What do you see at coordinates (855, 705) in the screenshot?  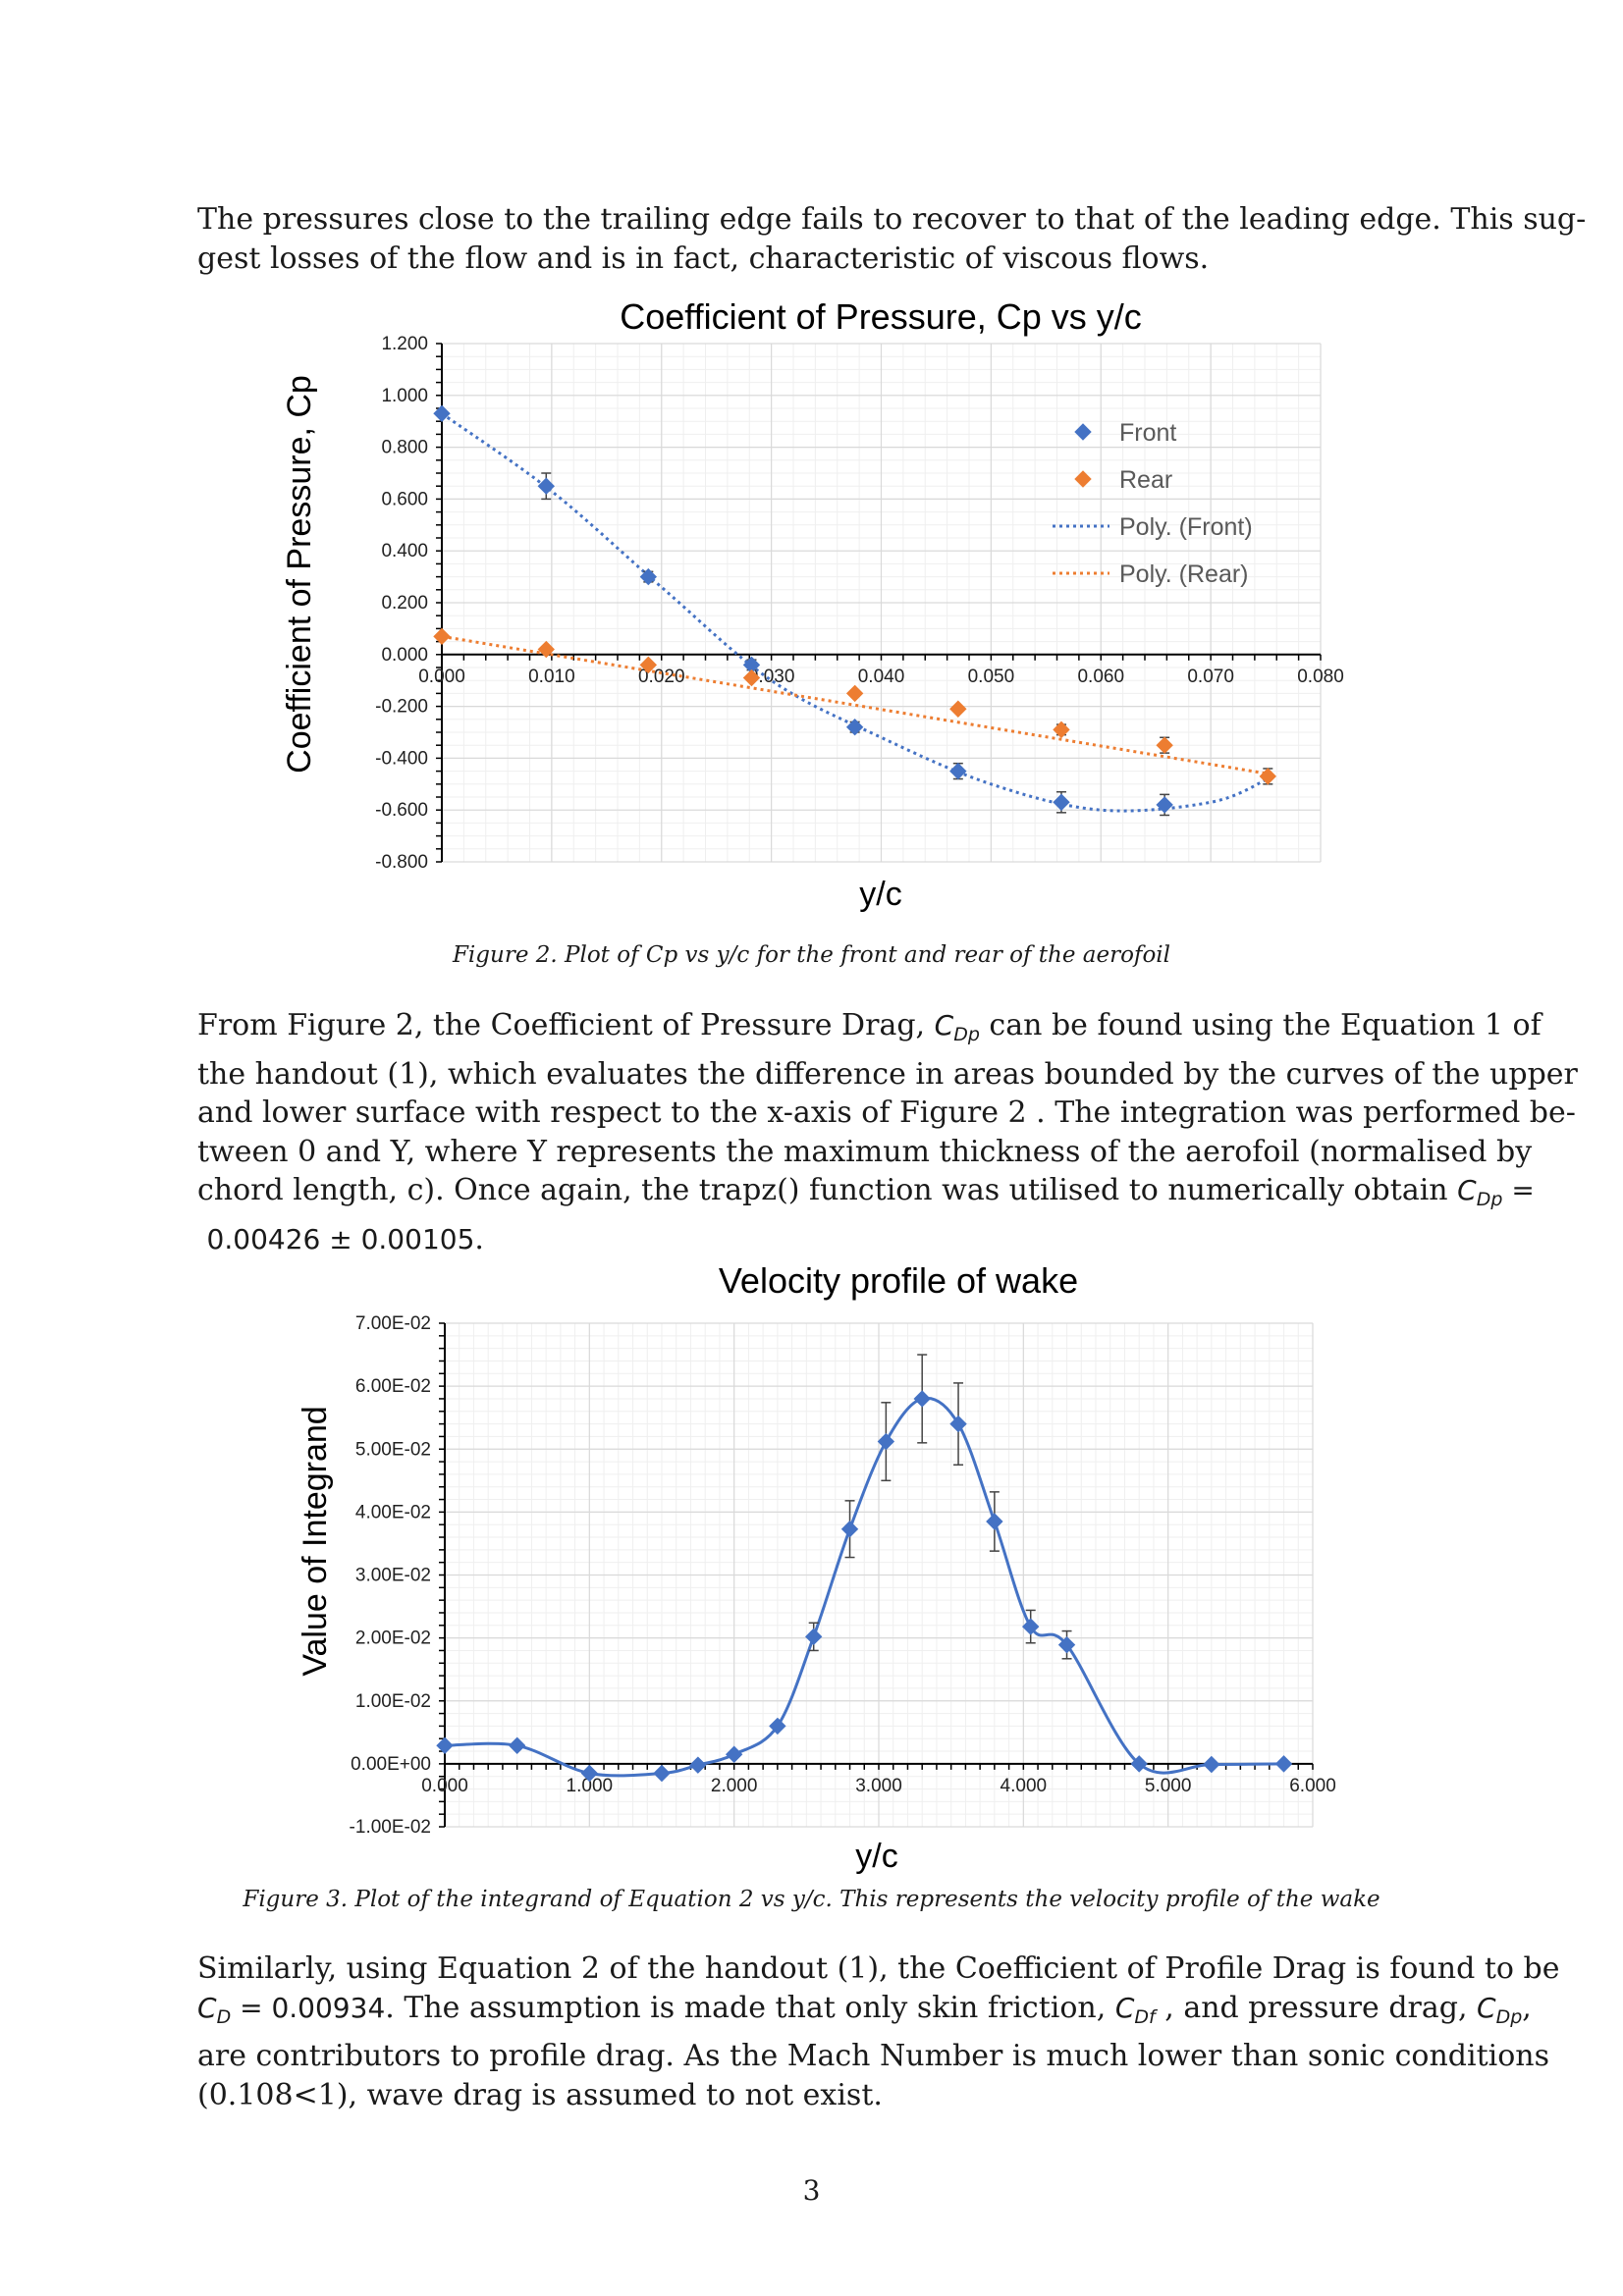 I see `poly-rear-trendline` at bounding box center [855, 705].